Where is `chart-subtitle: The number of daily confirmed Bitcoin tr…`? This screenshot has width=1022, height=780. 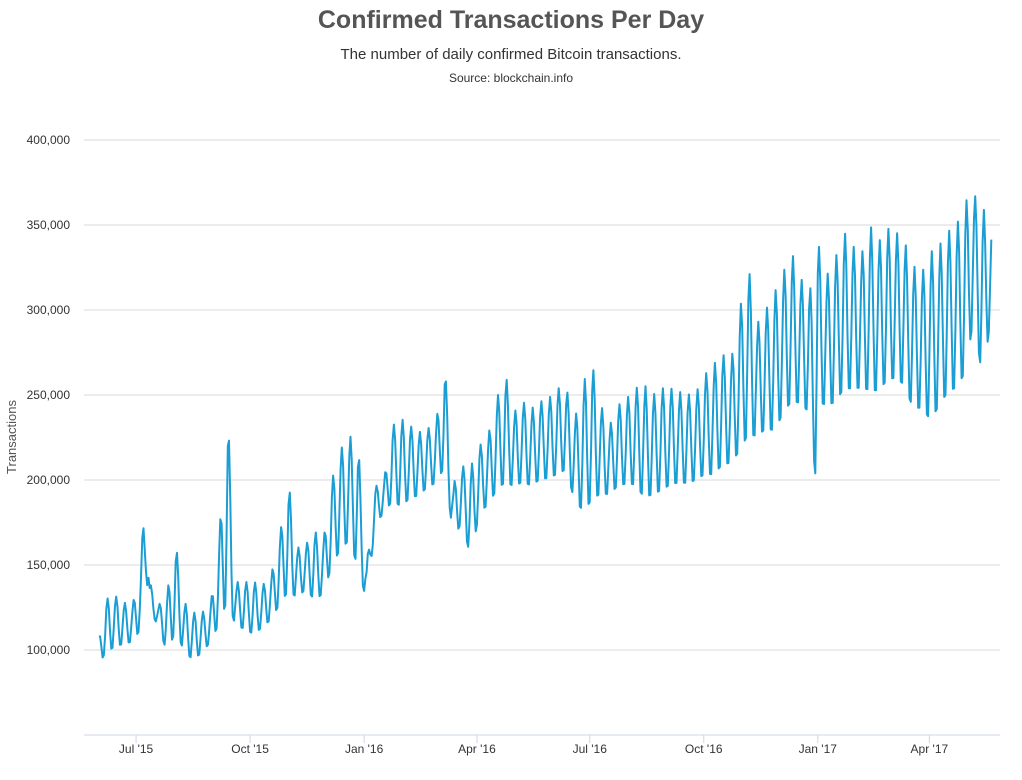
chart-subtitle: The number of daily confirmed Bitcoin tr… is located at coordinates (511, 54).